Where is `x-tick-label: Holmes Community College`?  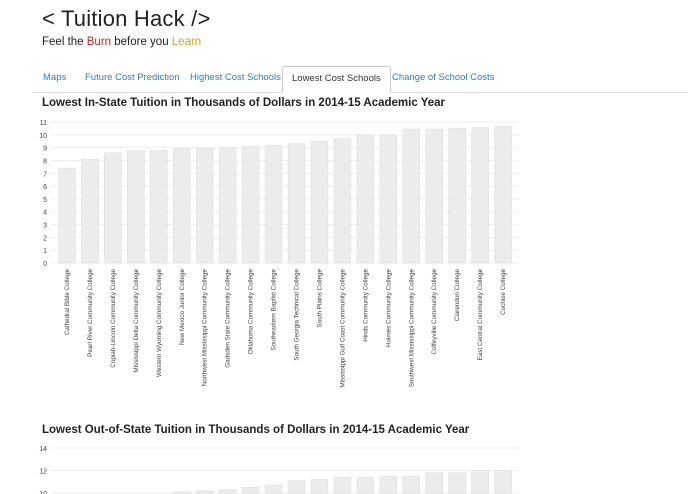
x-tick-label: Holmes Community College is located at coordinates (388, 308).